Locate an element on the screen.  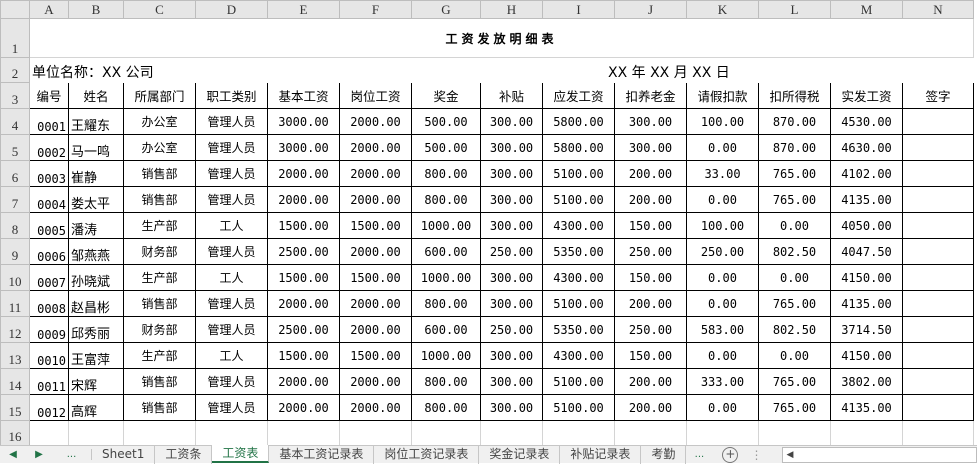
row-header: 10 is located at coordinates (15, 277).